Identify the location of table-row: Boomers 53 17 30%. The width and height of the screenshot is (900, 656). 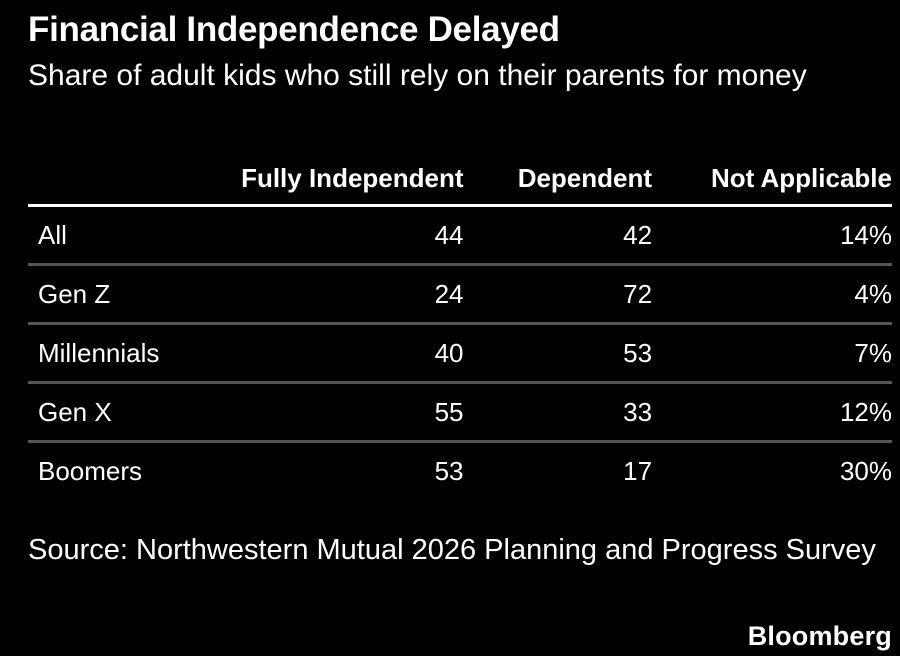
(460, 471).